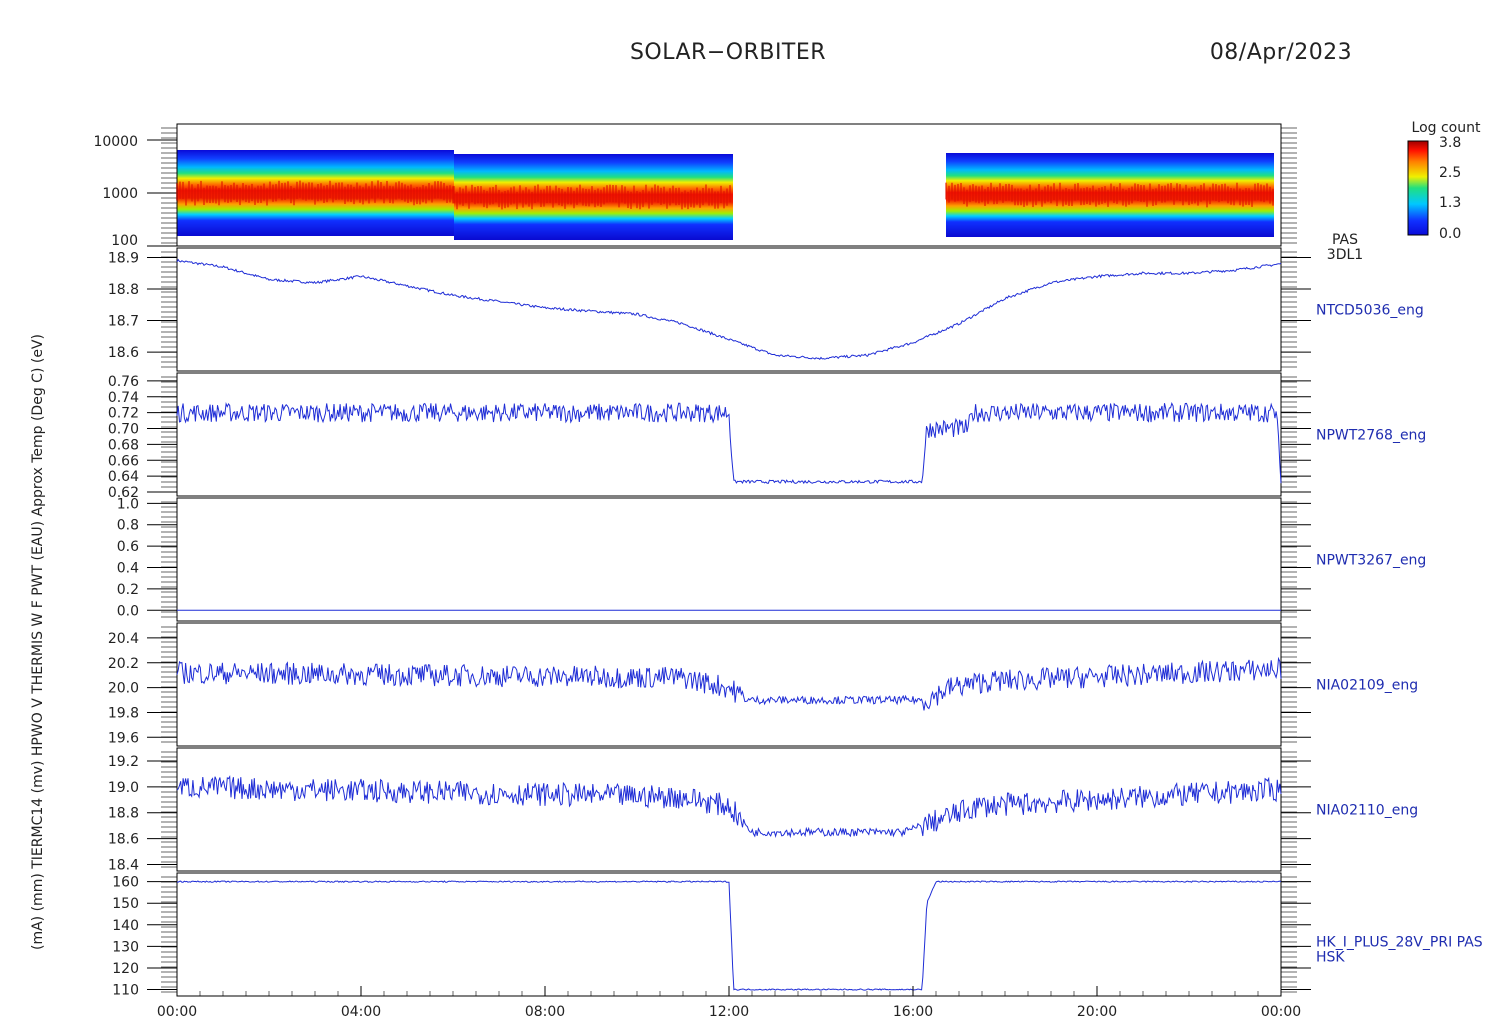 Image resolution: width=1512 pixels, height=1020 pixels. I want to click on series-label: NPWT3267_eng, so click(1371, 561).